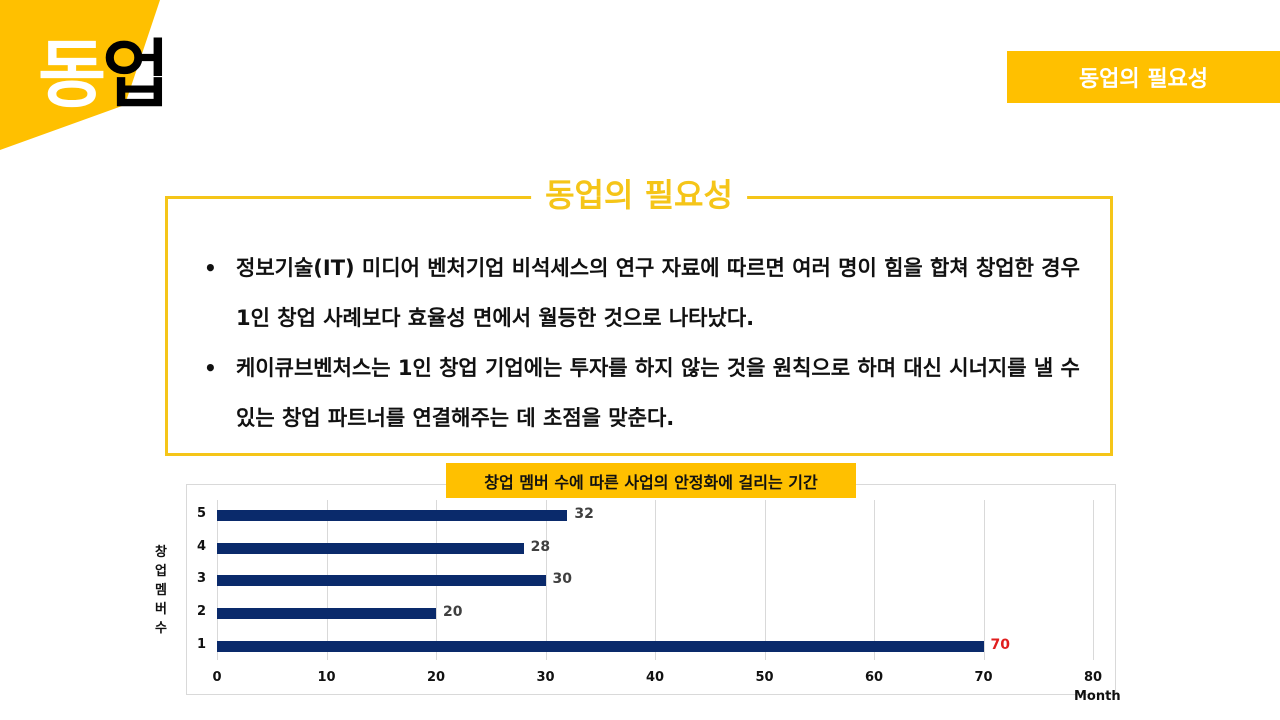 The height and width of the screenshot is (720, 1280). I want to click on x-tick-label: 60, so click(874, 677).